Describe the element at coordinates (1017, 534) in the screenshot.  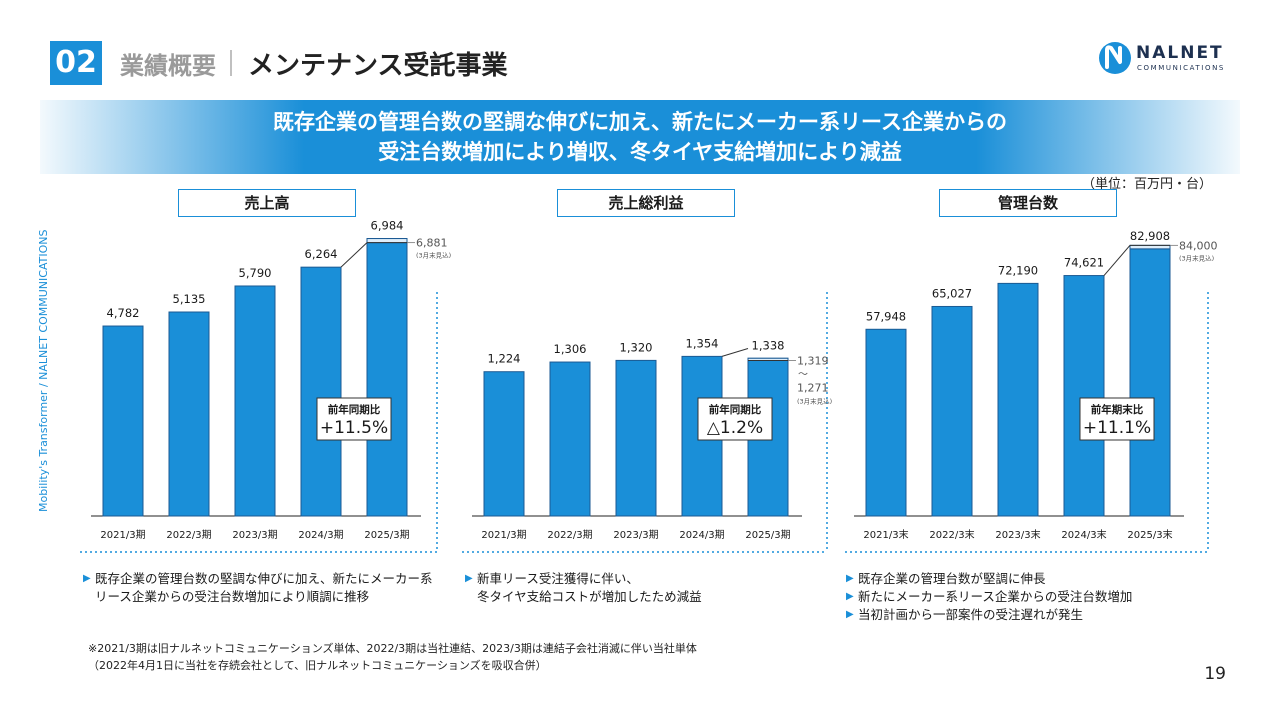
I see `x-tick-label: 2023/3末` at that location.